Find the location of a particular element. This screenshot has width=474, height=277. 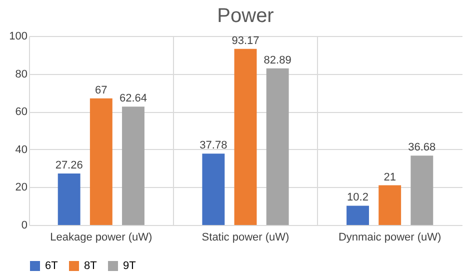

legend-label: 9T is located at coordinates (129, 266).